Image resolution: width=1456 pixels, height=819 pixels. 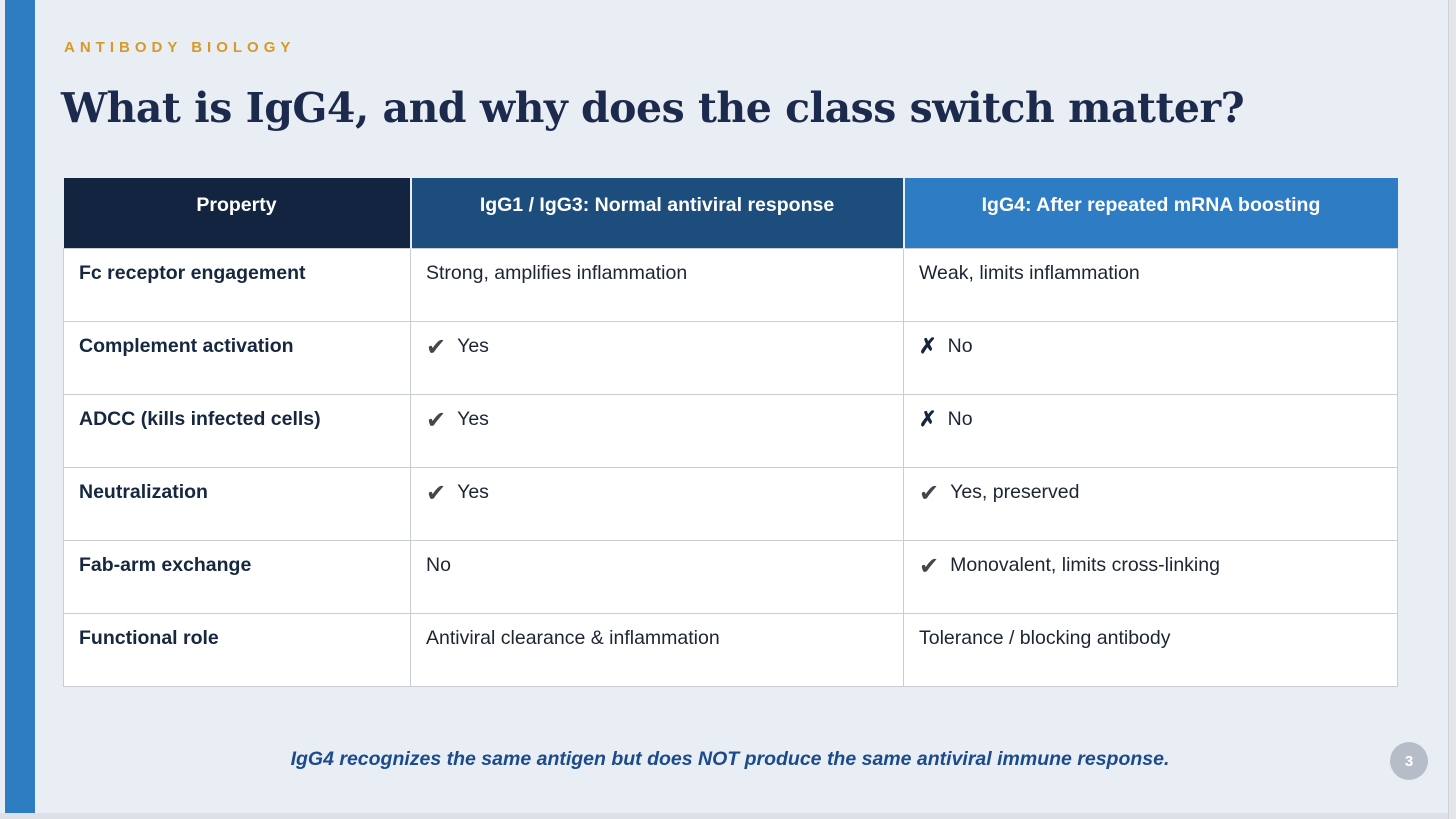 What do you see at coordinates (237, 357) in the screenshot?
I see `property-cell: Complement activation` at bounding box center [237, 357].